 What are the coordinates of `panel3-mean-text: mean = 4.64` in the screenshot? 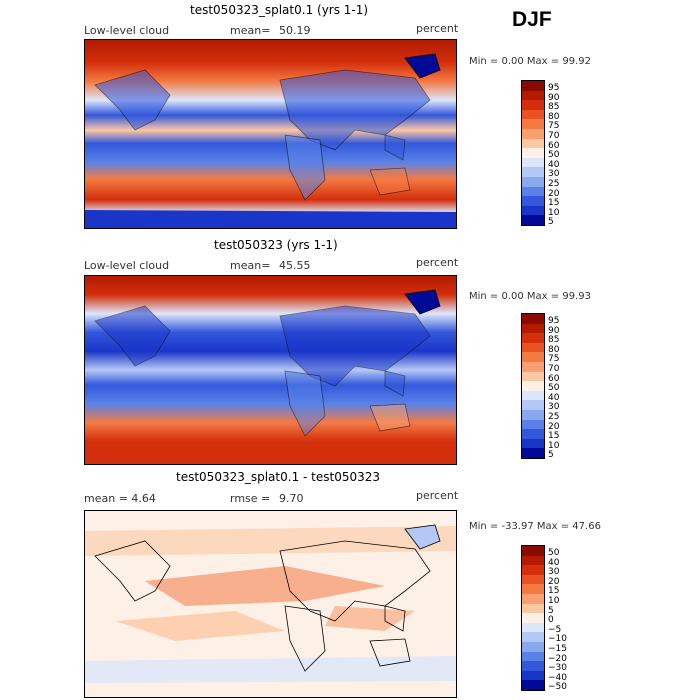 It's located at (120, 498).